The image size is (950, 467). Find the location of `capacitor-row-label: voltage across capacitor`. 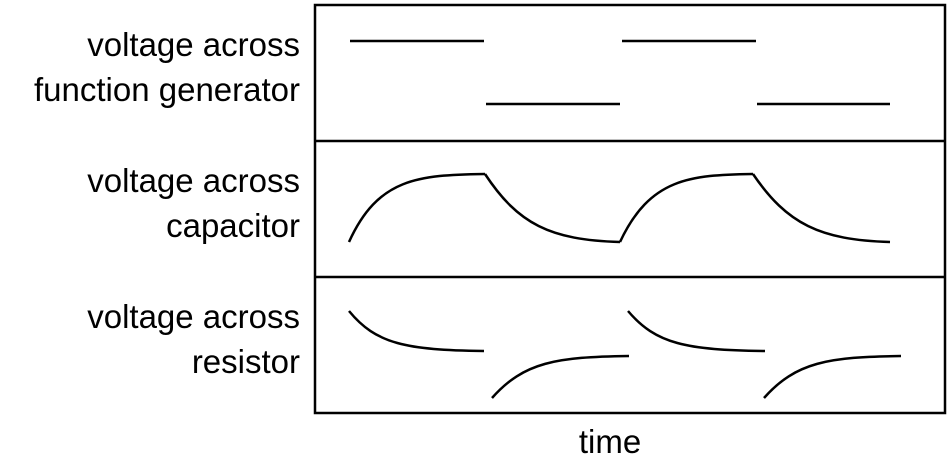

capacitor-row-label: voltage across capacitor is located at coordinates (150, 203).